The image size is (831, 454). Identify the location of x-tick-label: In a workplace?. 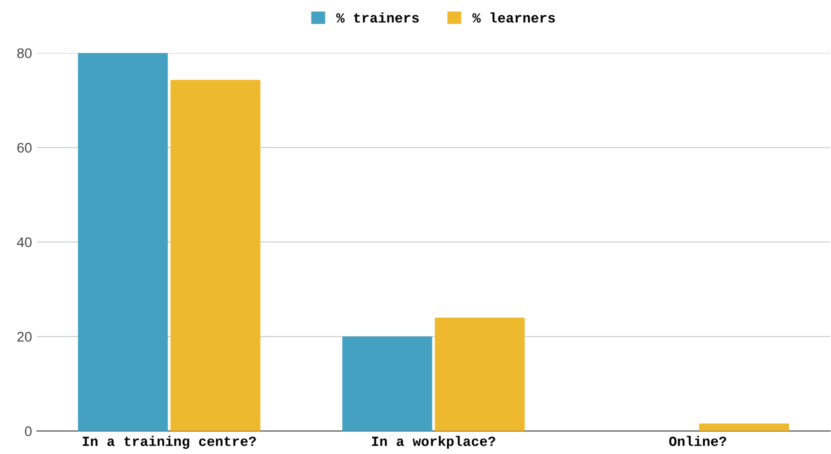
(434, 442).